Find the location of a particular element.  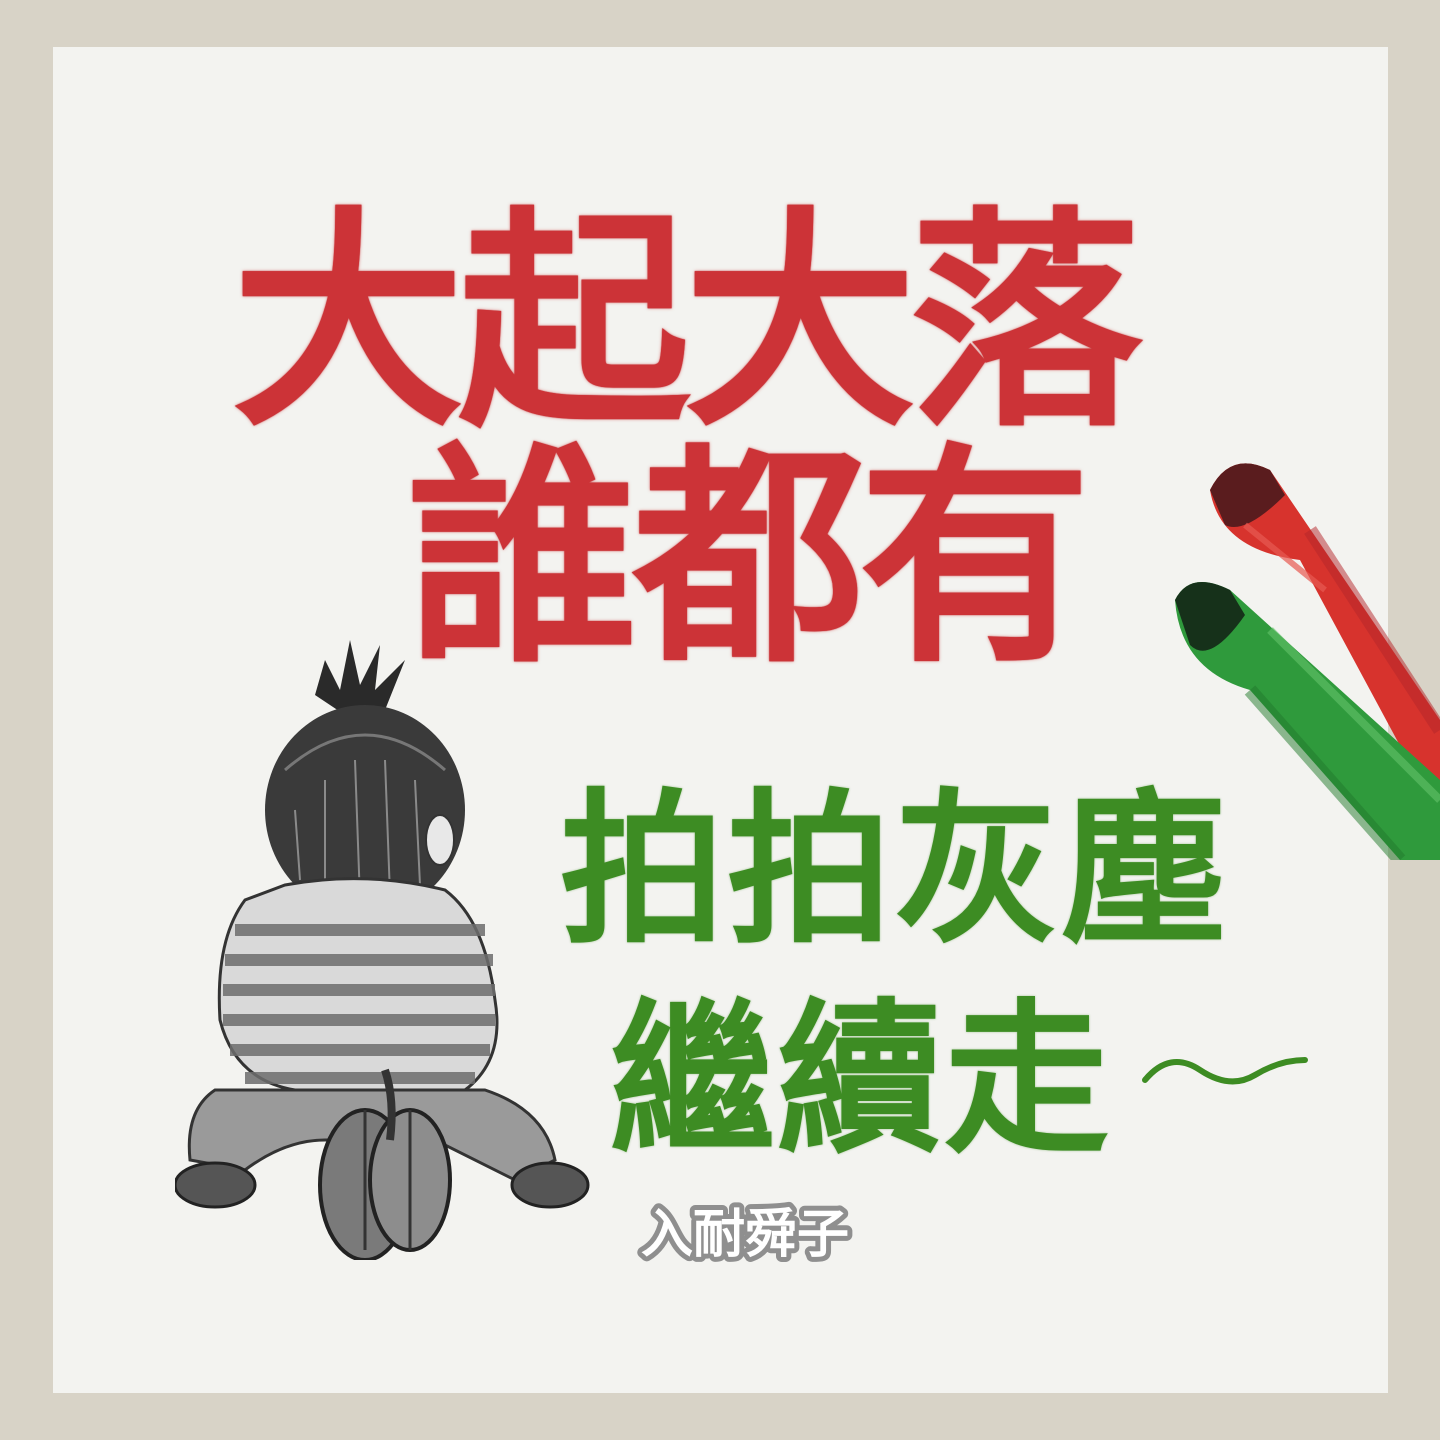

subline-line-1: 拍拍灰塵 is located at coordinates (894, 870).